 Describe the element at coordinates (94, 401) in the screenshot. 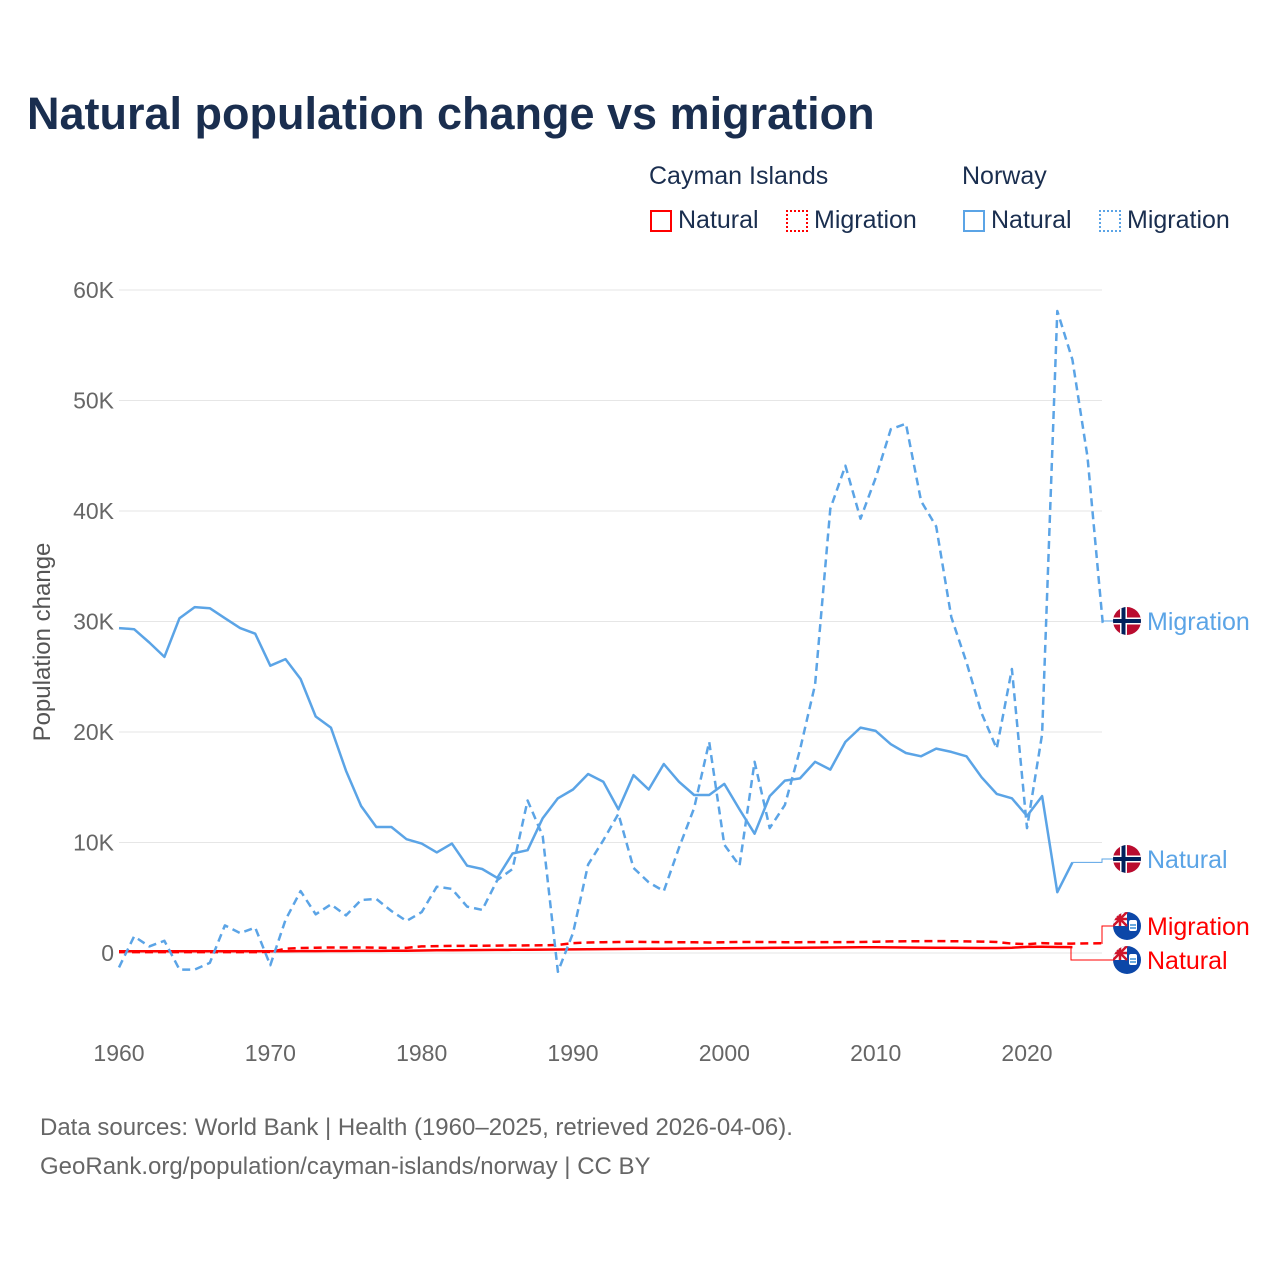

I see `y-tick-label: 50K` at that location.